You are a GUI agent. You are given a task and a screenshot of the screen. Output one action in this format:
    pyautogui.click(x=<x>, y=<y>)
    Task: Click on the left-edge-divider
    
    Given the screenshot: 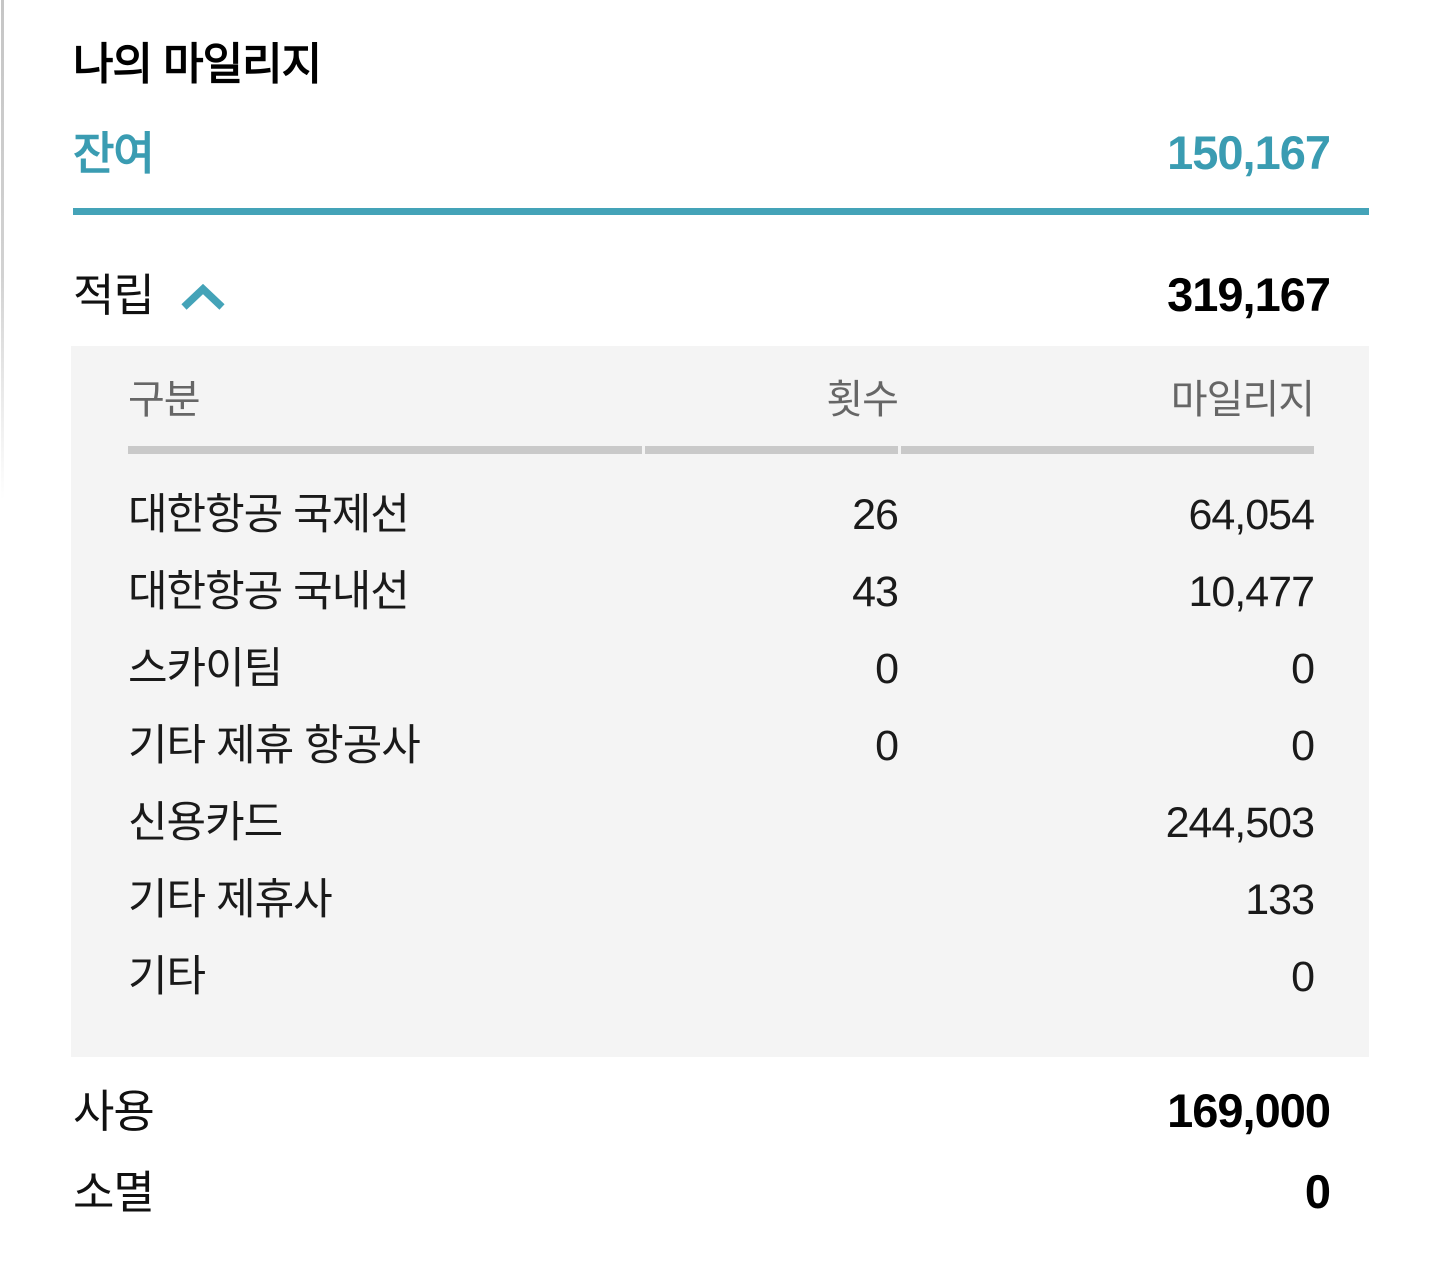 What is the action you would take?
    pyautogui.click(x=2, y=250)
    